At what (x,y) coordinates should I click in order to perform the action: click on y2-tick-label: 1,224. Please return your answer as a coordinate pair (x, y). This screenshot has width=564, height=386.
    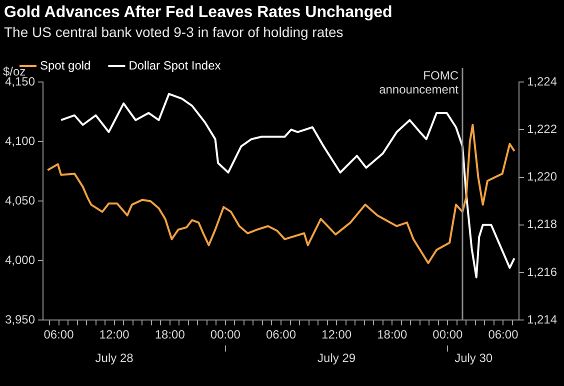
    Looking at the image, I should click on (542, 81).